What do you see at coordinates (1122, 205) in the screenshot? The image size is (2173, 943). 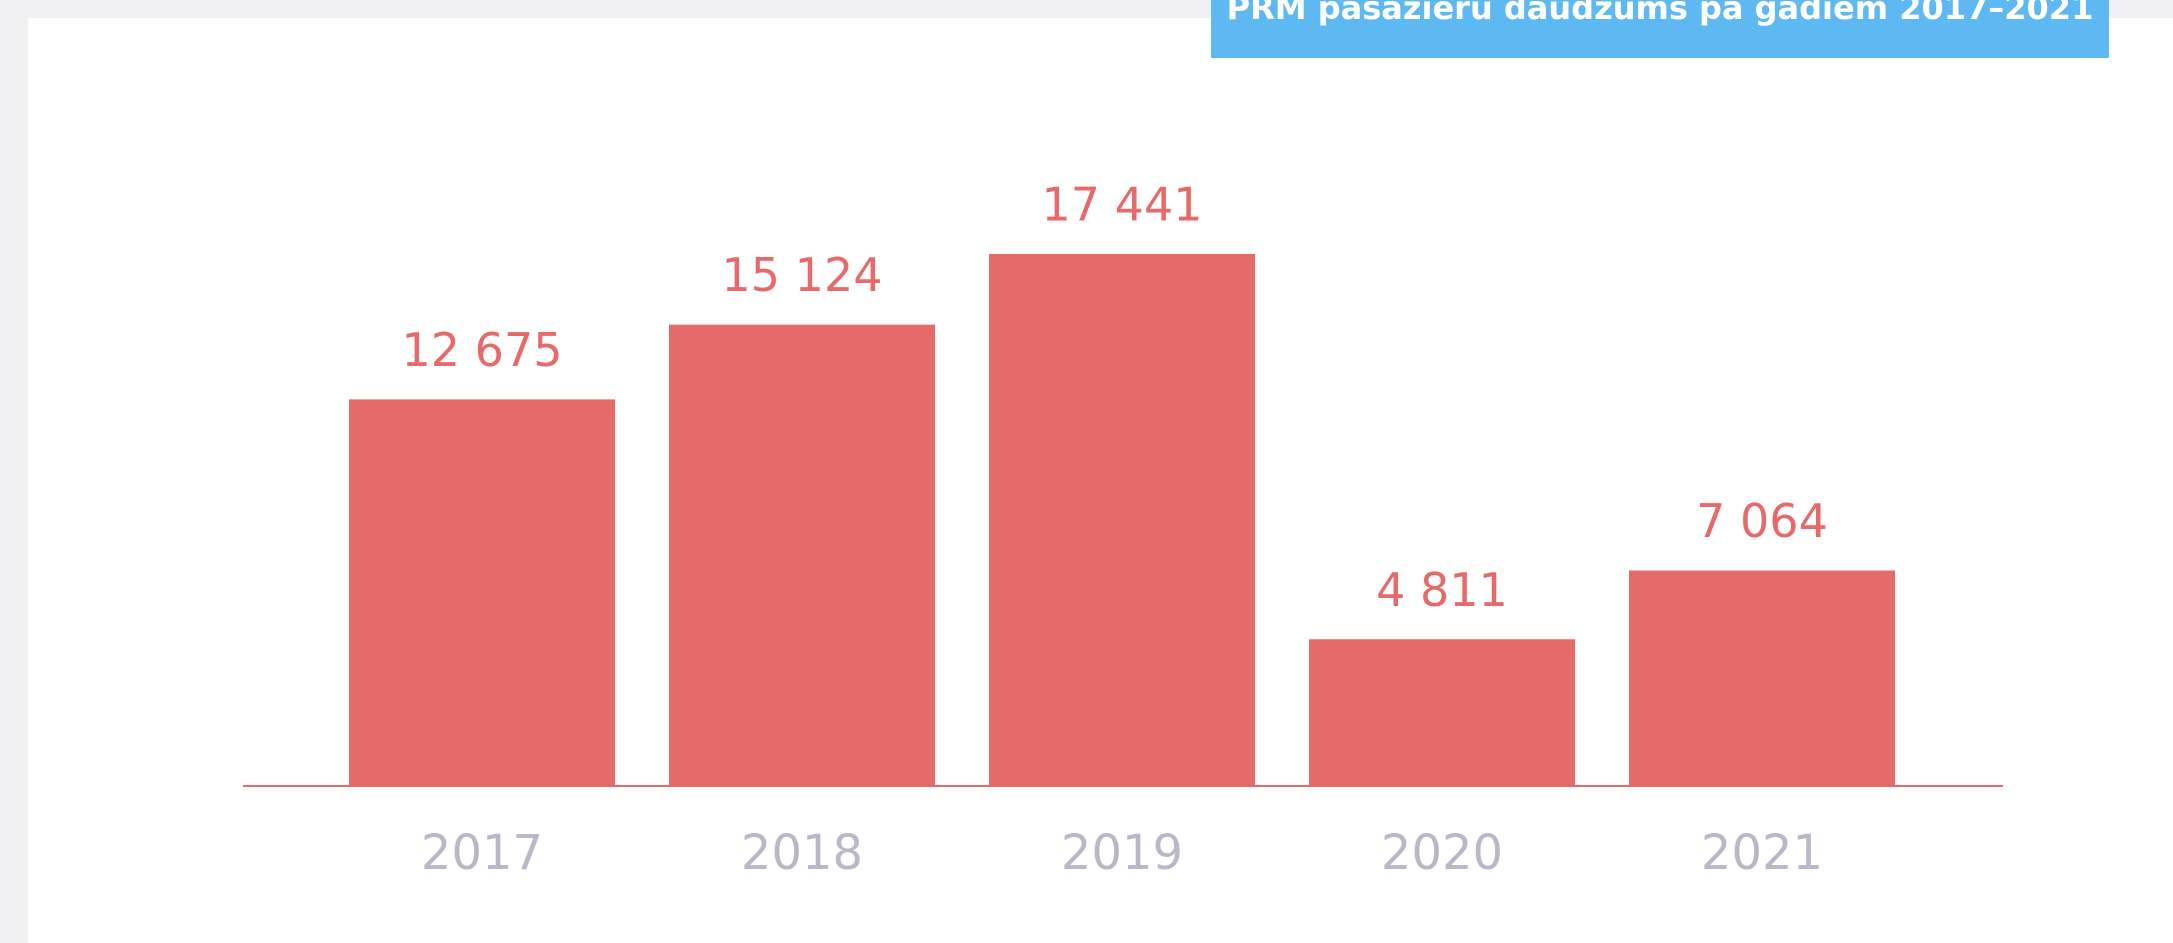 I see `value-label: 17 441` at bounding box center [1122, 205].